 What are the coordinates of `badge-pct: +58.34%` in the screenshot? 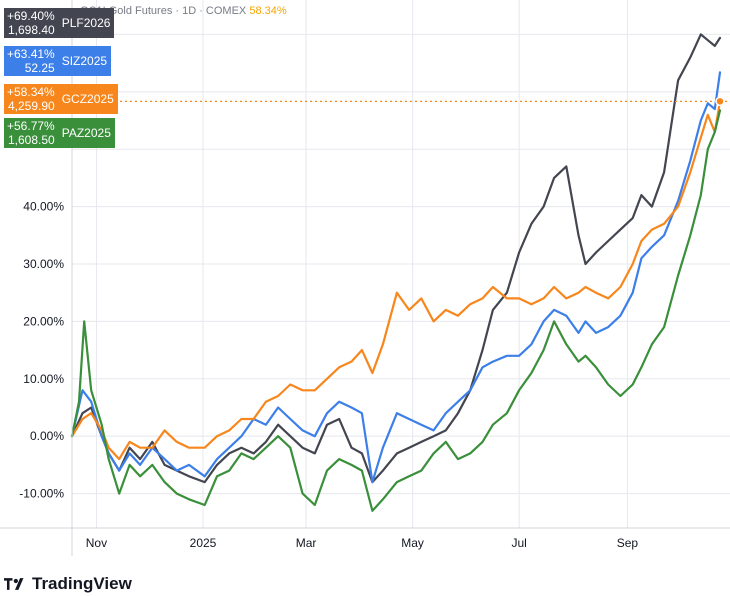 It's located at (31, 92).